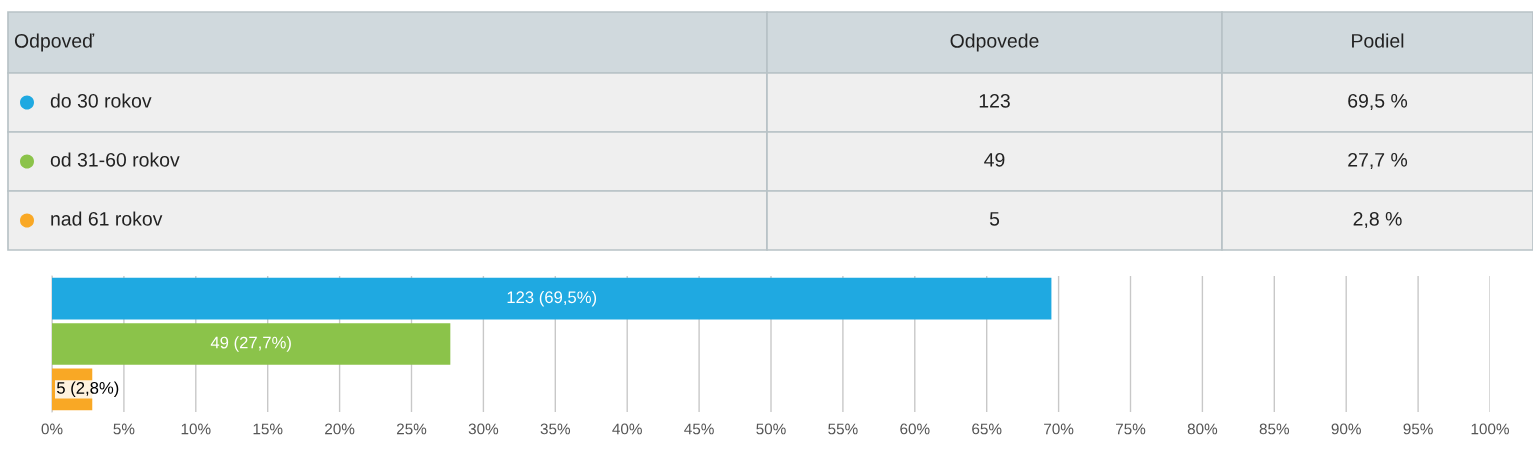  What do you see at coordinates (1378, 161) in the screenshot?
I see `text: 27,7 %` at bounding box center [1378, 161].